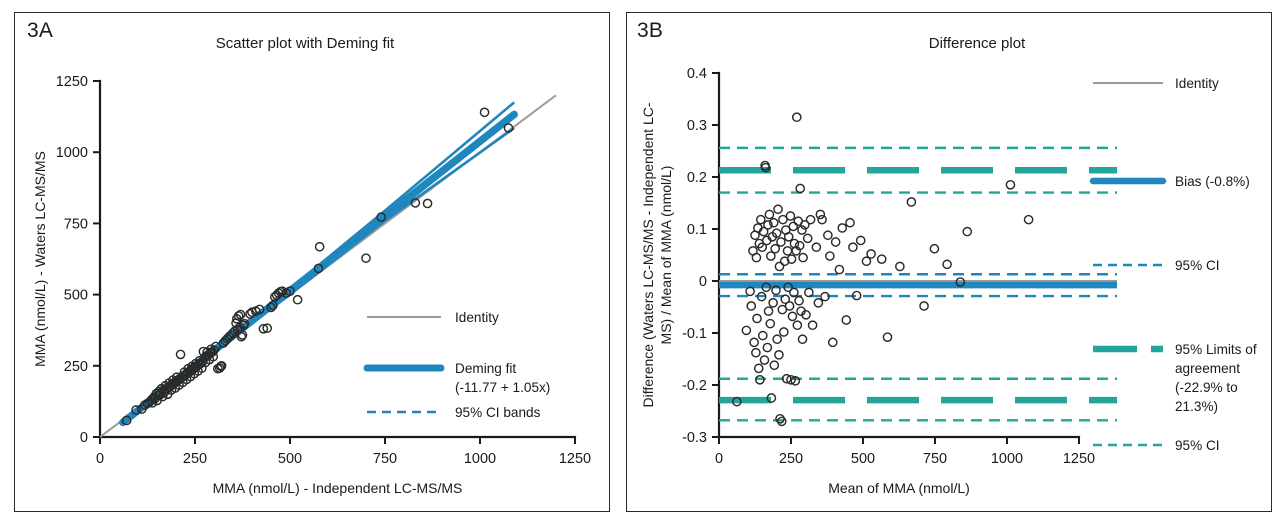  I want to click on x-tick-label-b: 1250, so click(1079, 459).